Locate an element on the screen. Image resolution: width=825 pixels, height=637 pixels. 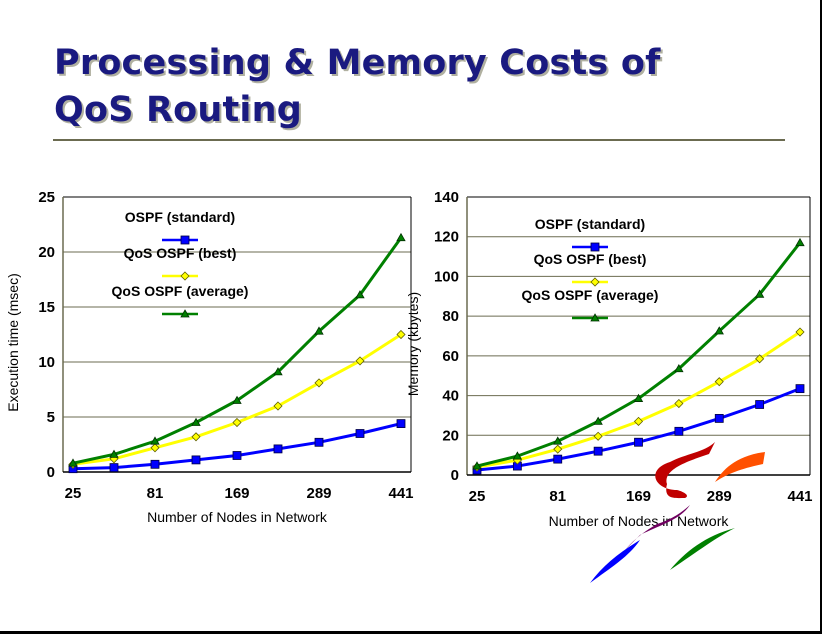
logo-red-stroke is located at coordinates (685, 470).